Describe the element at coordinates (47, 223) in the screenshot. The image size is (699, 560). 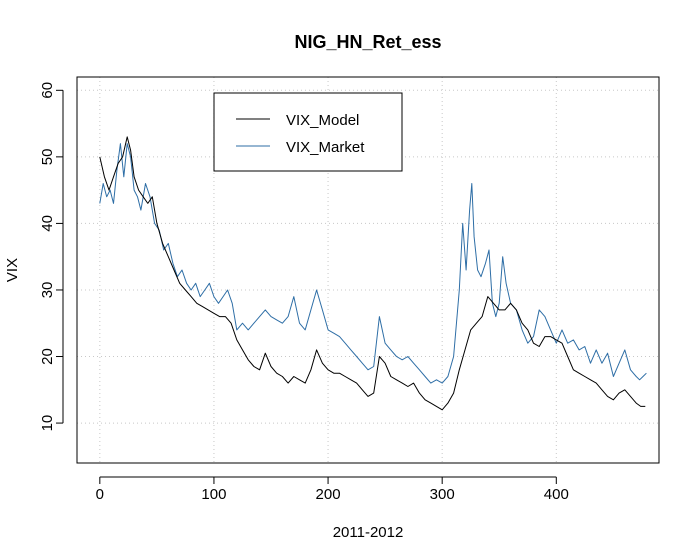
I see `y-tick-label: 40` at that location.